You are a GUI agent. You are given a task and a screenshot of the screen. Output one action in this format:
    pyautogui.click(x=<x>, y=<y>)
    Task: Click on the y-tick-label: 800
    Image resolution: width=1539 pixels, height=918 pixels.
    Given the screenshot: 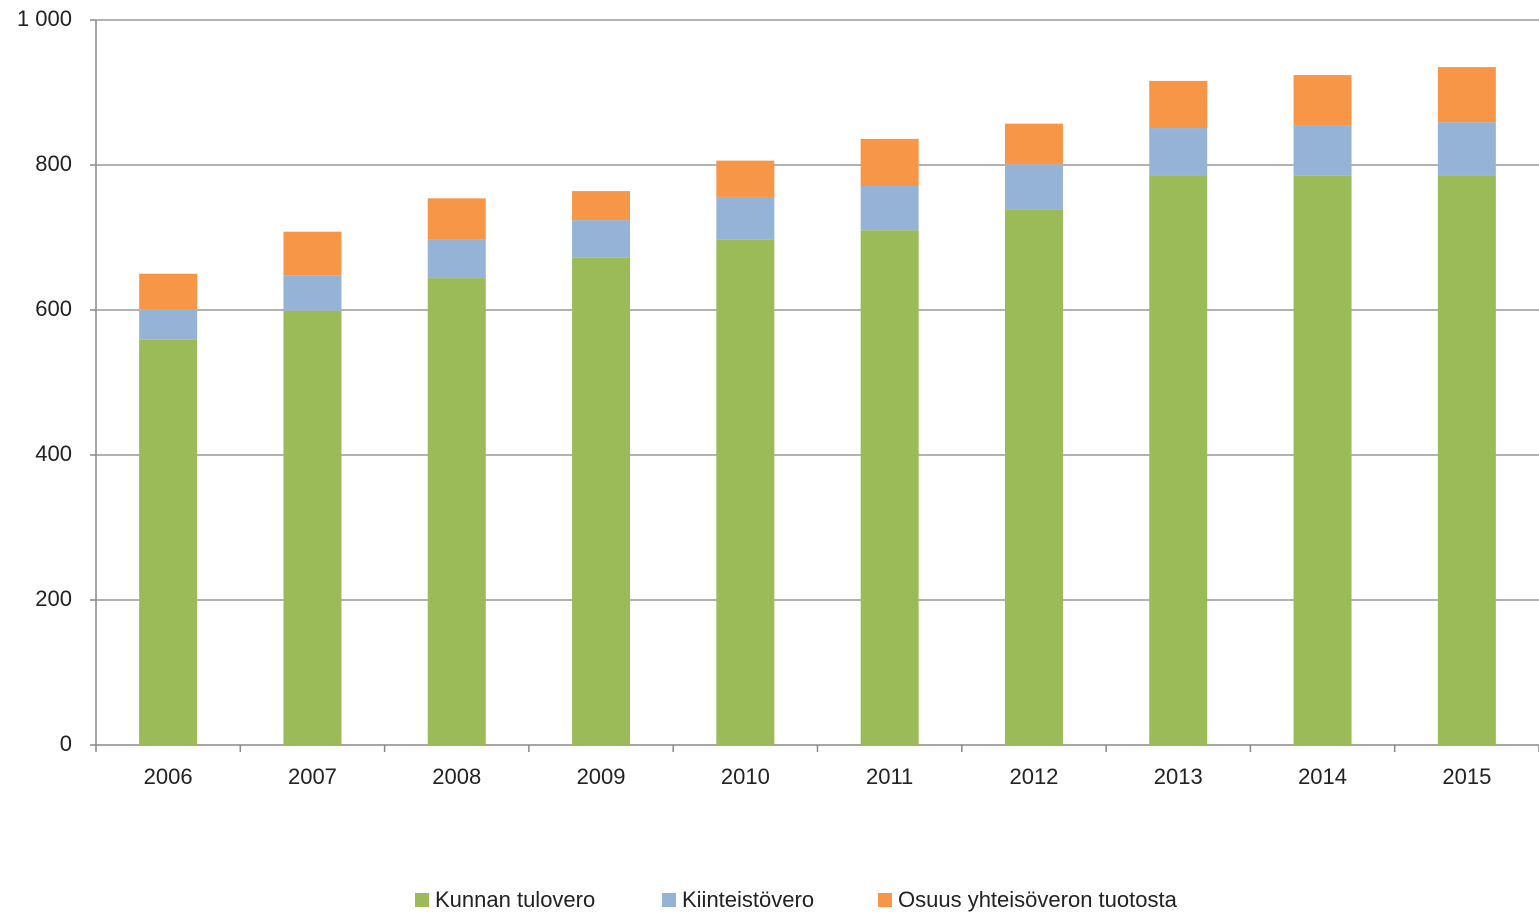 What is the action you would take?
    pyautogui.click(x=53, y=163)
    